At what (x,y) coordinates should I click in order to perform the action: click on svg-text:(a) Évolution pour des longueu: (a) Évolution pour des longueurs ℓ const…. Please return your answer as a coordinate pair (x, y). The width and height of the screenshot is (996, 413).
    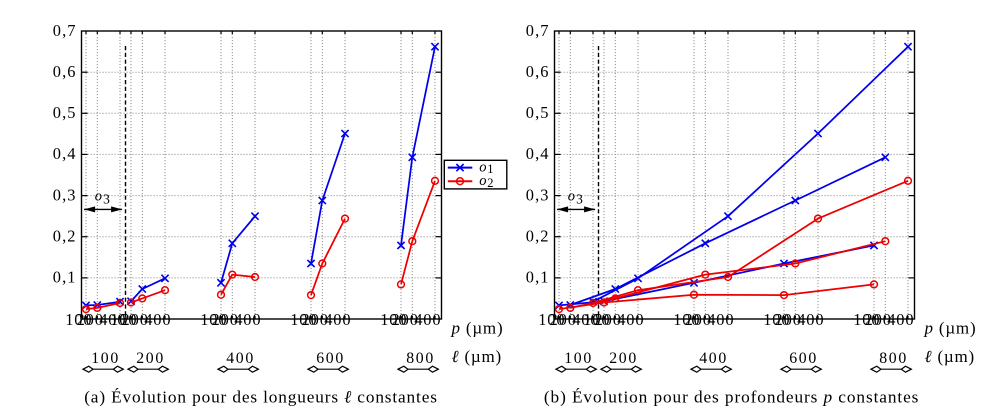
    Looking at the image, I should click on (261, 397).